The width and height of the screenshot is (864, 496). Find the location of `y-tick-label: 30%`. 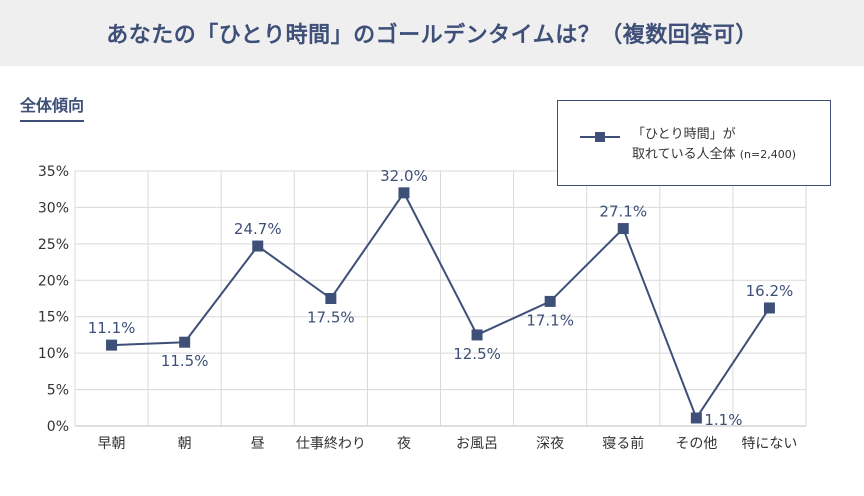

y-tick-label: 30% is located at coordinates (53, 208).